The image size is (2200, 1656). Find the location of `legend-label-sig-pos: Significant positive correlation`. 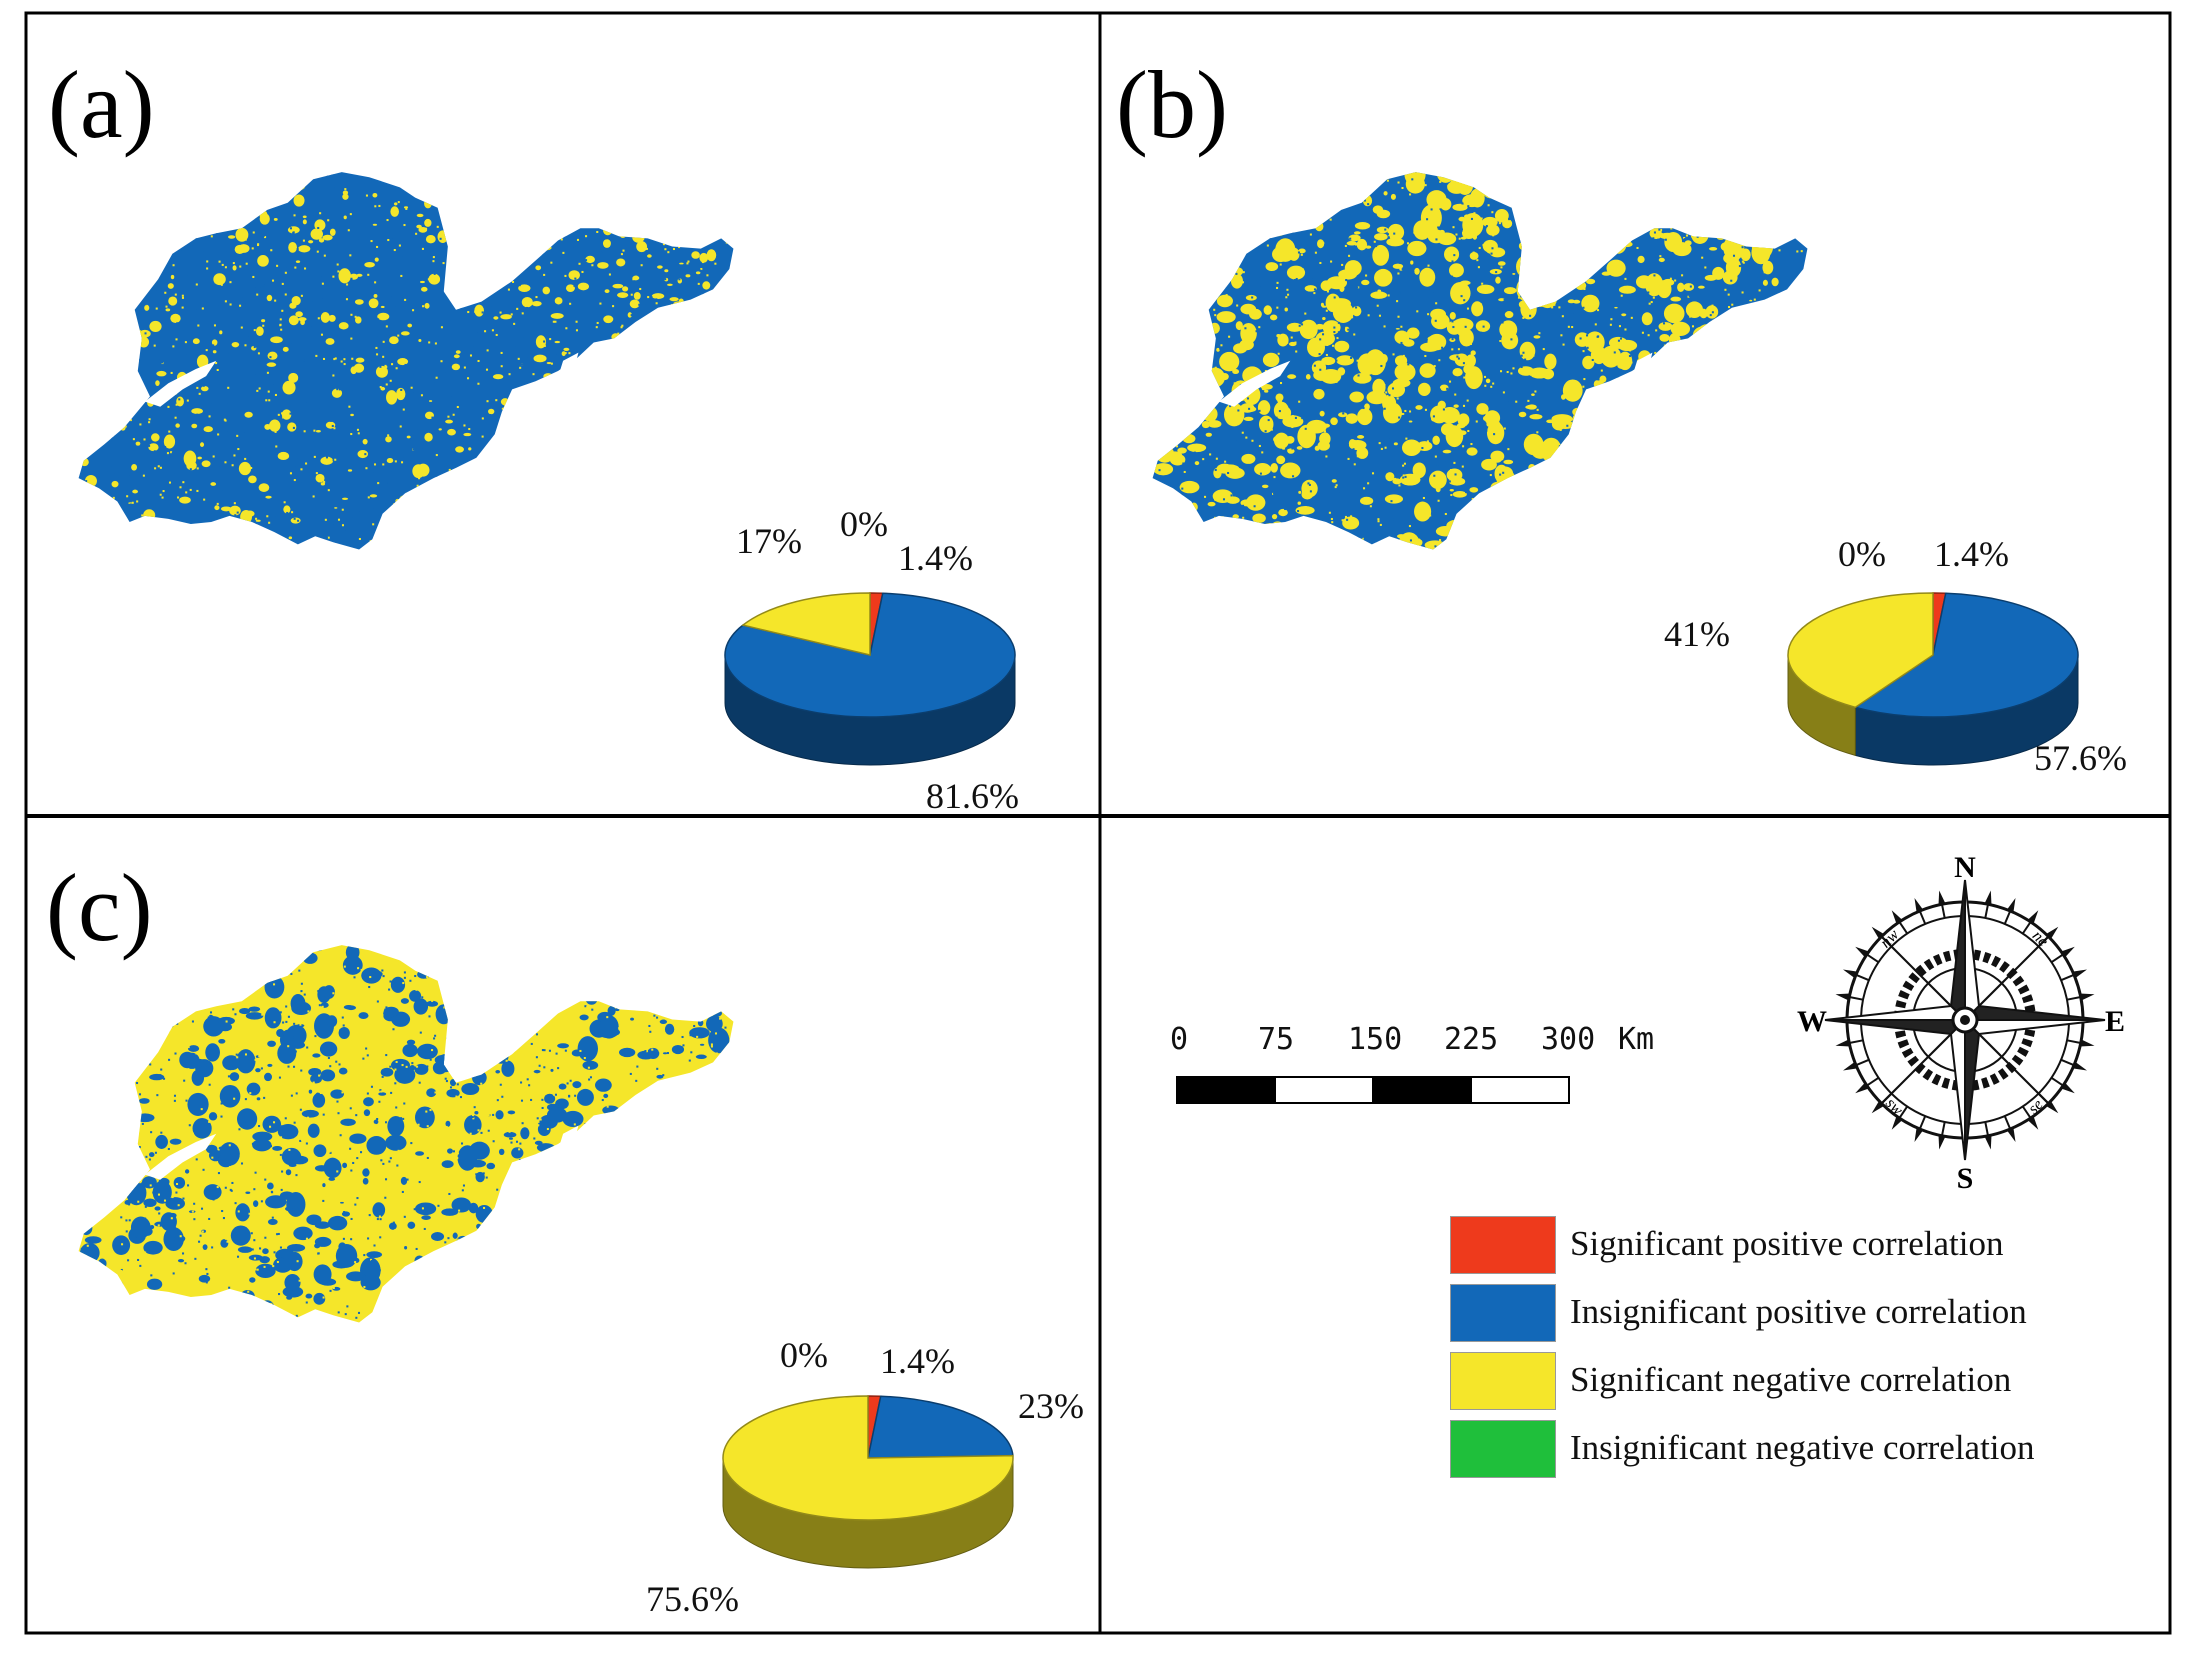

legend-label-sig-pos: Significant positive correlation is located at coordinates (1787, 1243).